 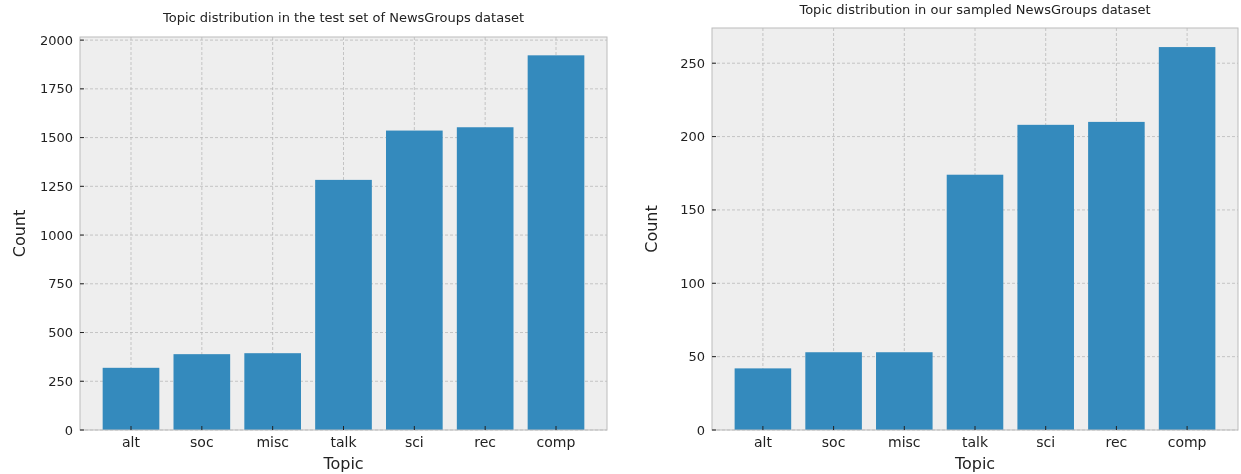 What do you see at coordinates (56, 138) in the screenshot?
I see `y-tick-label: 1500` at bounding box center [56, 138].